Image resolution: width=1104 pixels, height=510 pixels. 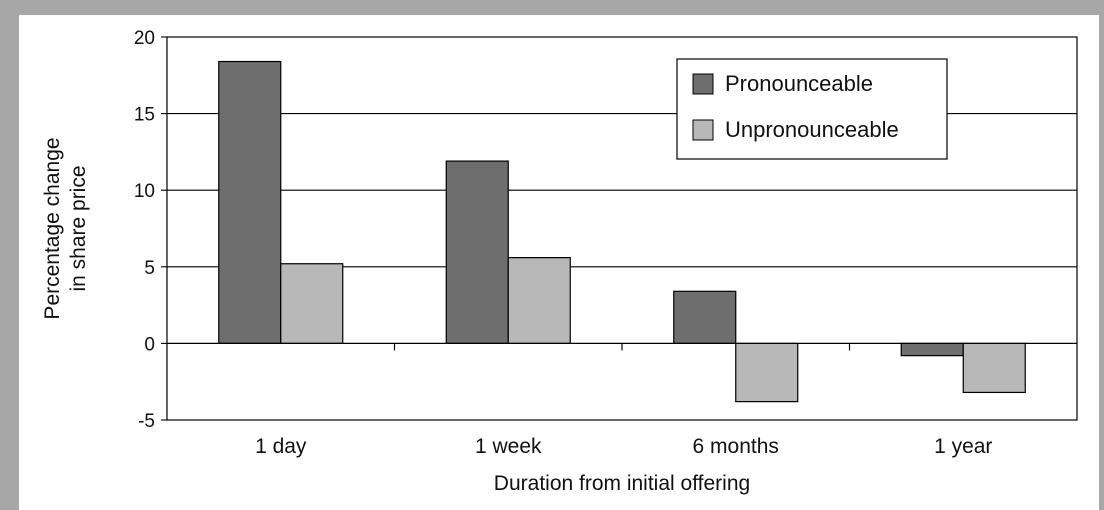 What do you see at coordinates (477, 252) in the screenshot?
I see `bar-pronounceable-1-week` at bounding box center [477, 252].